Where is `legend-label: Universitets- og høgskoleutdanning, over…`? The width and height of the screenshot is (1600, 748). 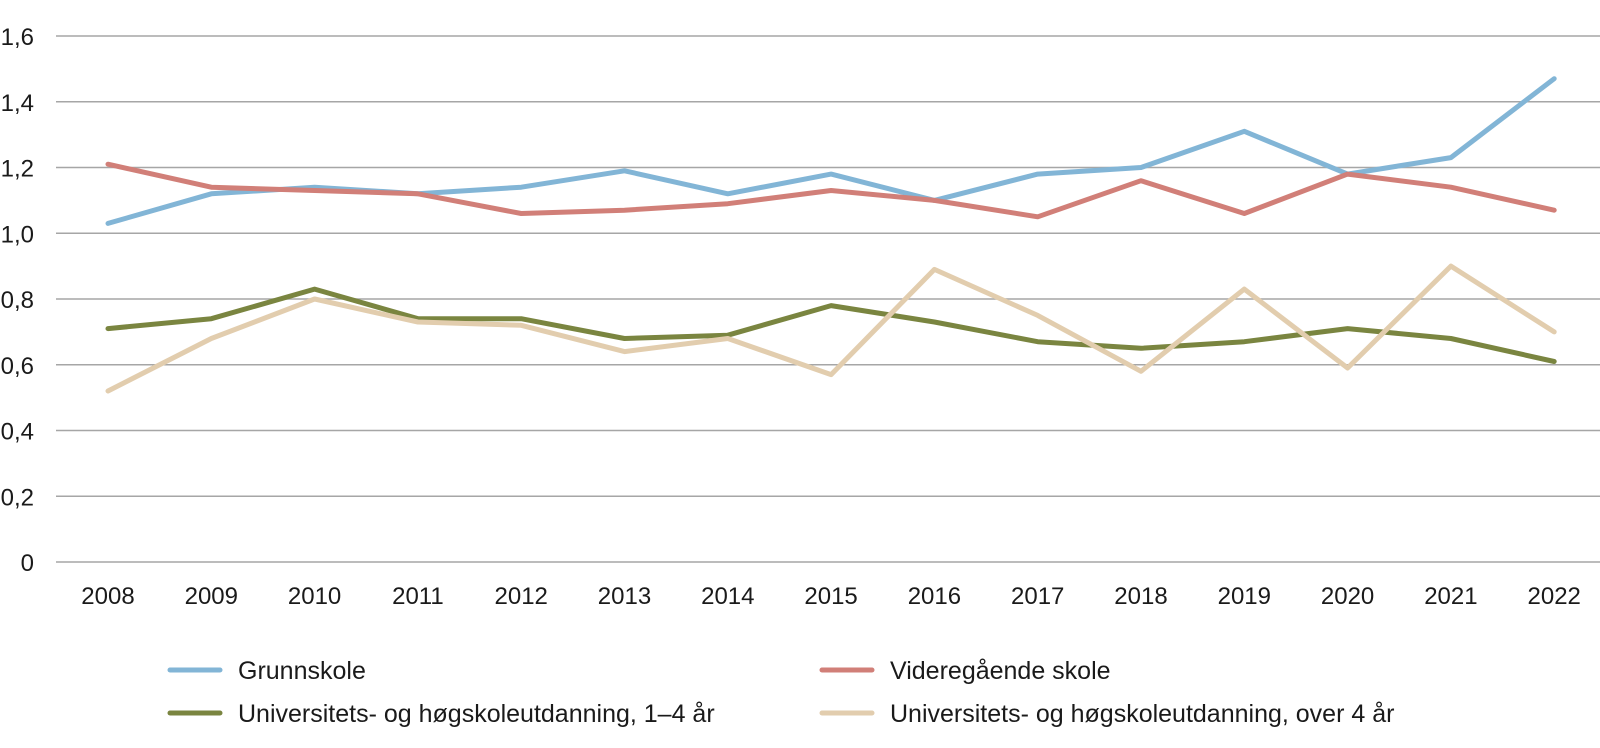 legend-label: Universitets- og høgskoleutdanning, over… is located at coordinates (1142, 714).